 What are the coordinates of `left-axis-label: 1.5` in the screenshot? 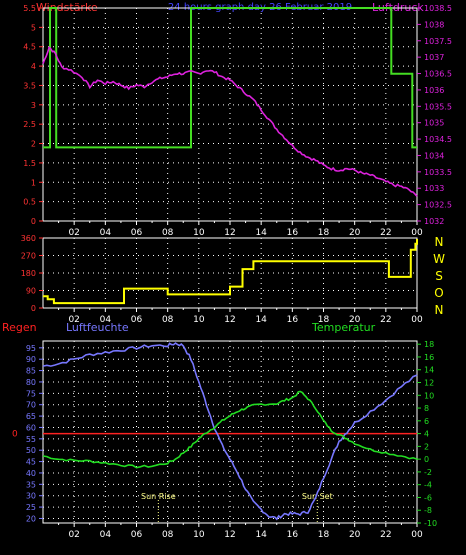 It's located at (29, 163).